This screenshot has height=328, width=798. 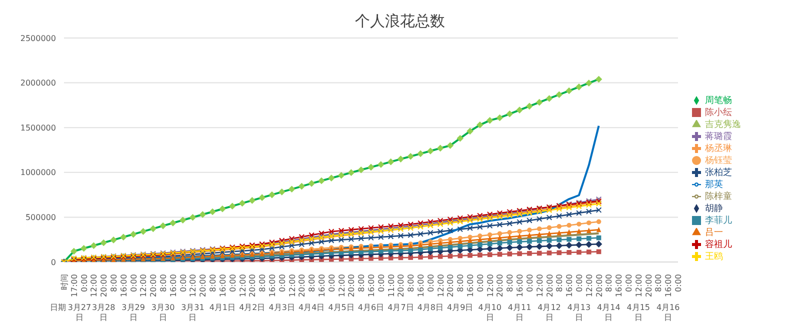 I want to click on text: 4月1日, so click(x=222, y=307).